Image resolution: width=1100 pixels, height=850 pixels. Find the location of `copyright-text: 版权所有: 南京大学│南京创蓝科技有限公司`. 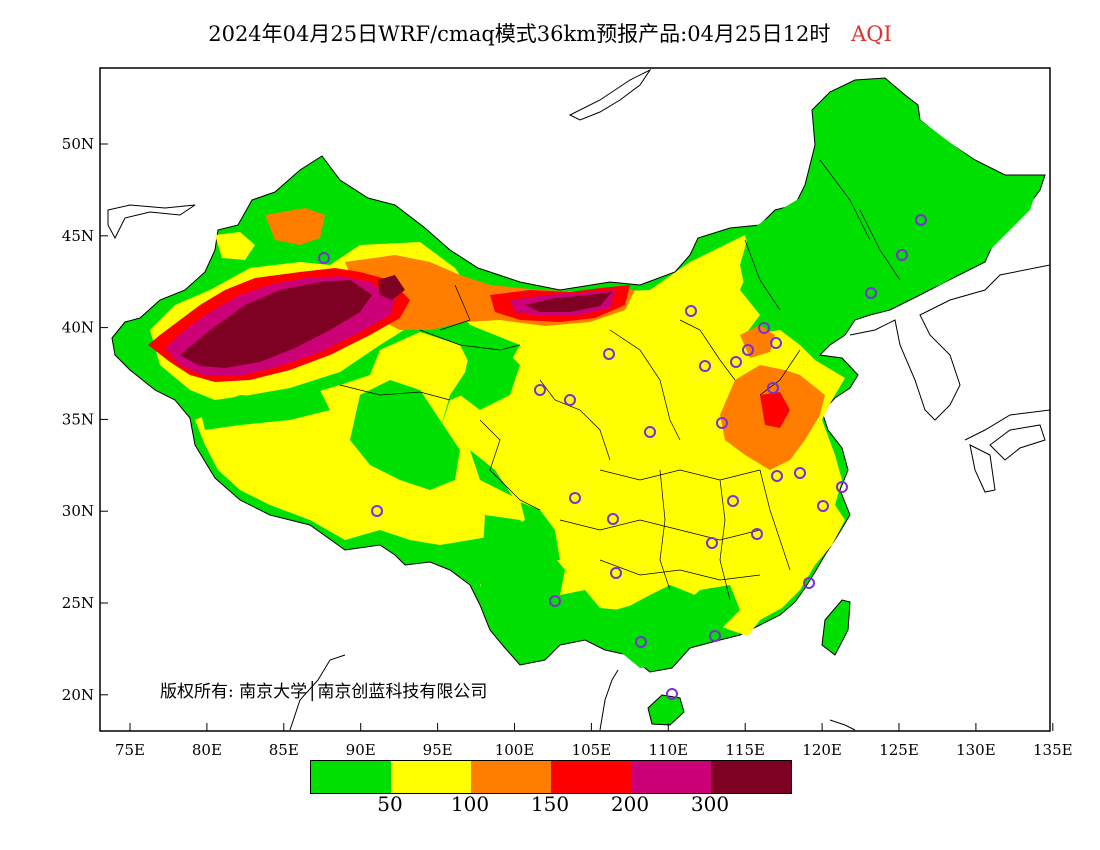

copyright-text: 版权所有: 南京大学│南京创蓝科技有限公司 is located at coordinates (323, 691).